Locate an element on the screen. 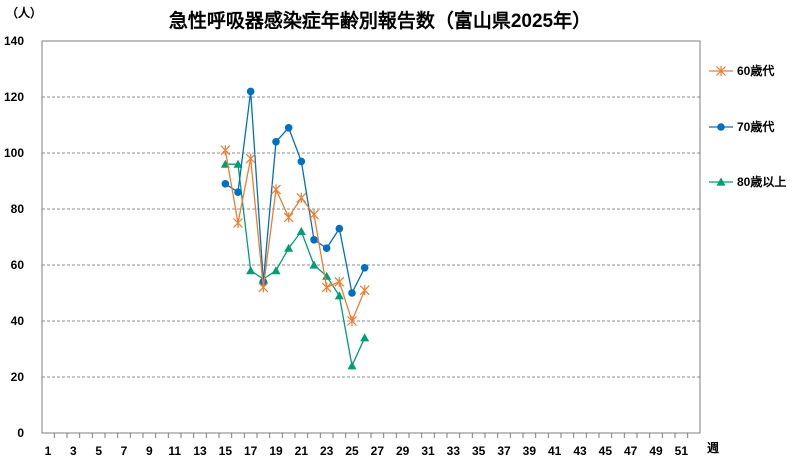 This screenshot has width=800, height=462. x-tick-label: 11 is located at coordinates (174, 451).